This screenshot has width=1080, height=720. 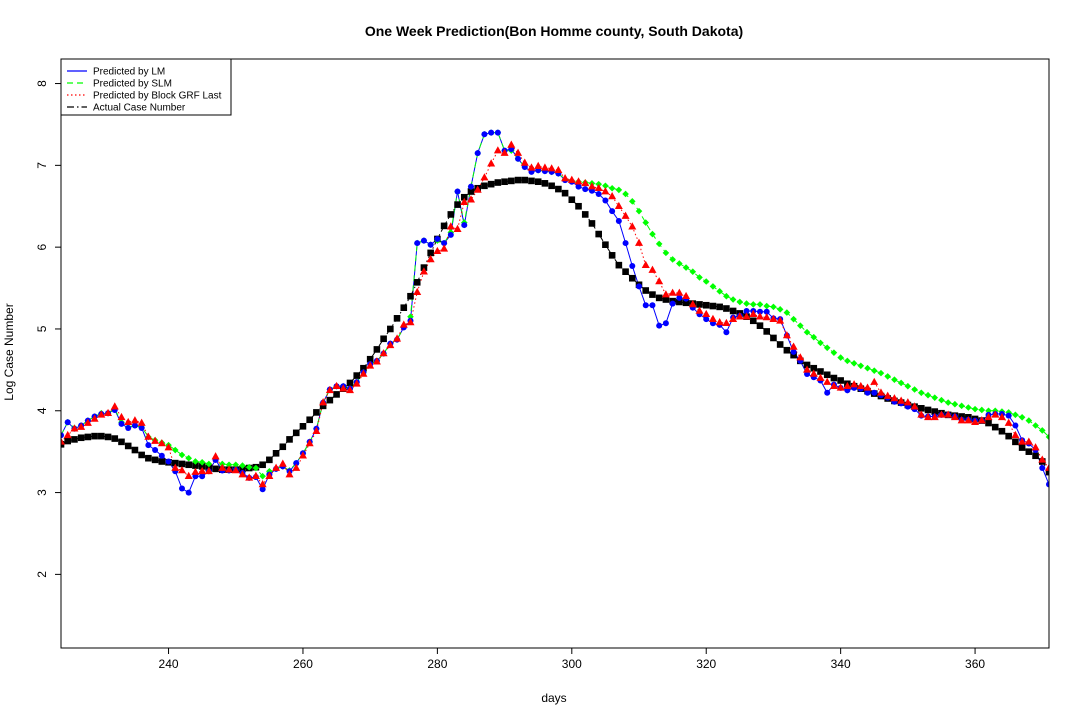 I want to click on y-tick-label: 5, so click(x=42, y=328).